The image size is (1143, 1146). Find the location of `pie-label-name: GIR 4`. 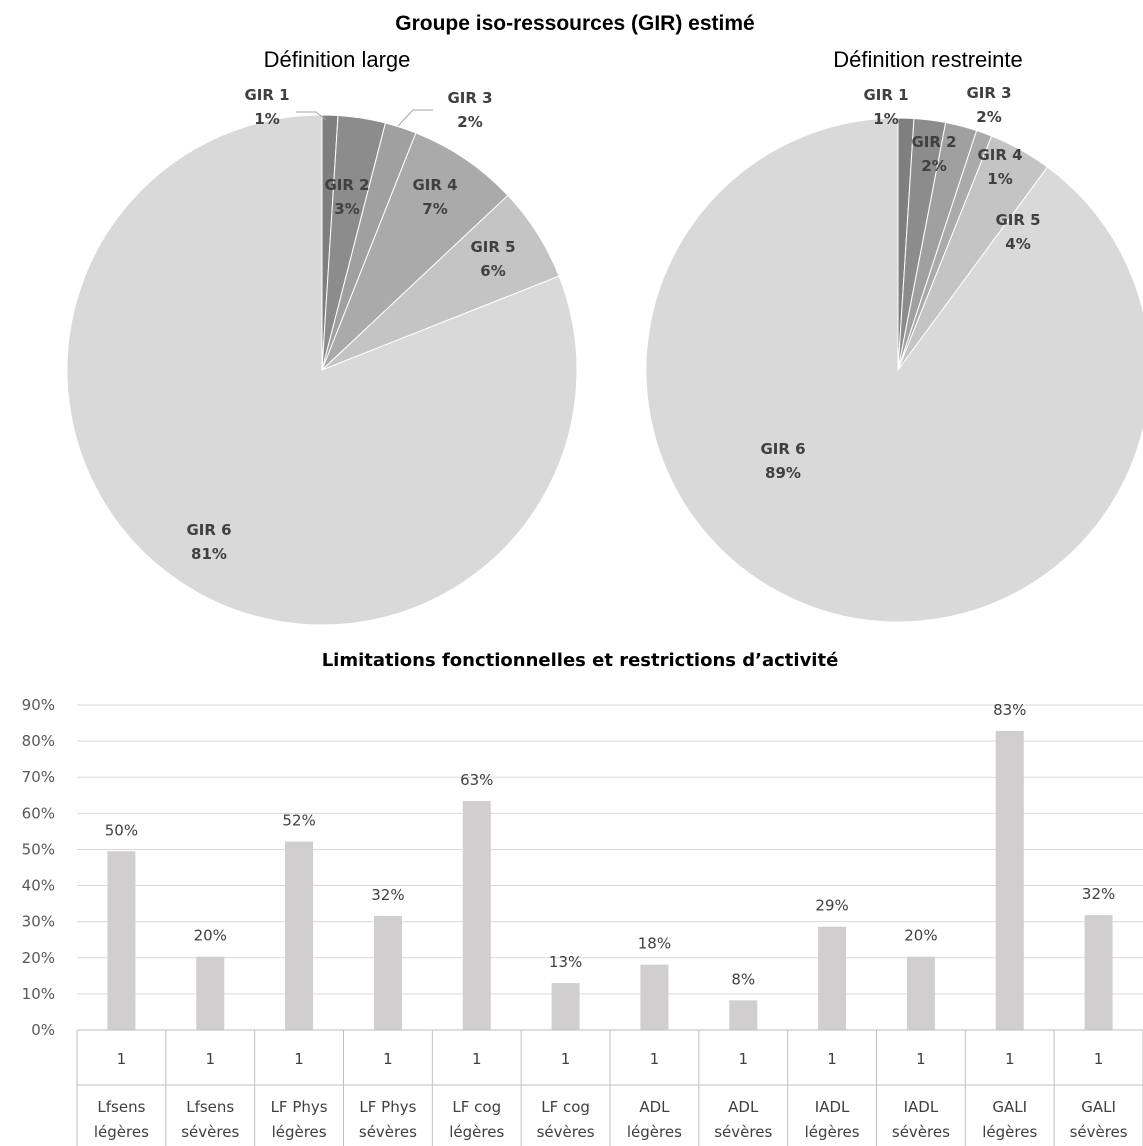

pie-label-name: GIR 4 is located at coordinates (434, 185).